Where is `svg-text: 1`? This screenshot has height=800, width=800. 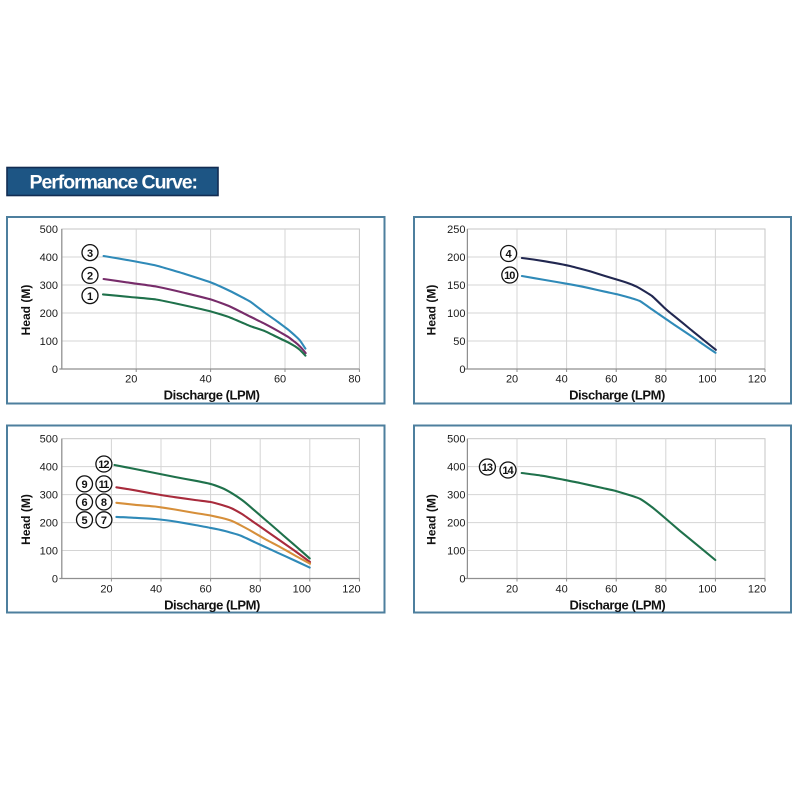
svg-text: 1 is located at coordinates (90, 297).